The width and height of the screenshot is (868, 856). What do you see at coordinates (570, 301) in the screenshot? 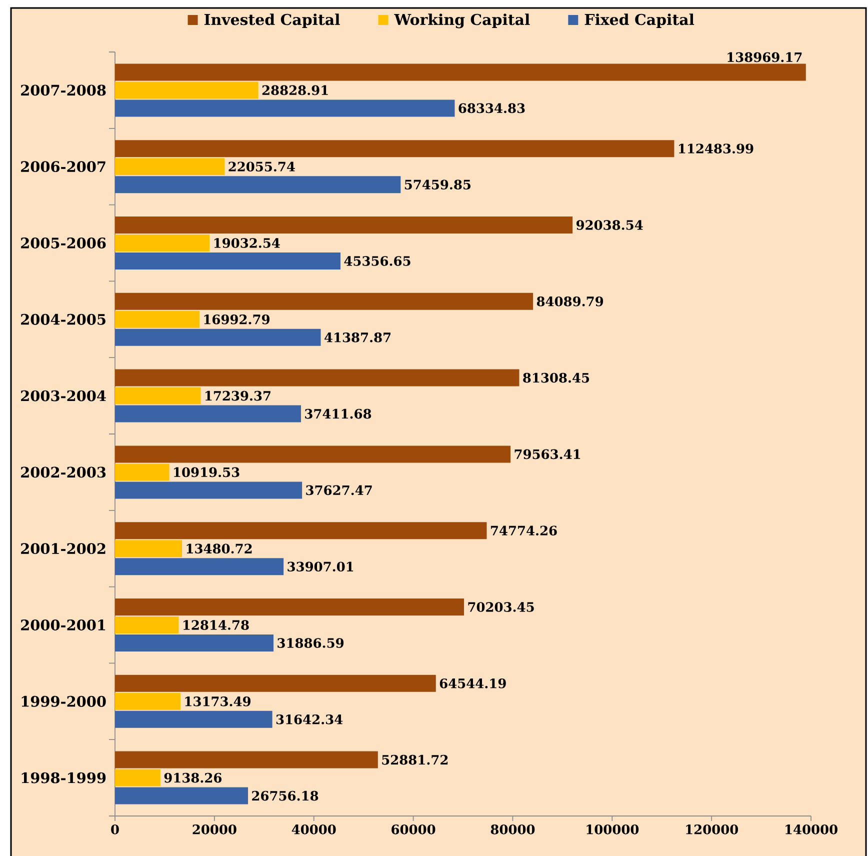
I see `data-label: 84089.79` at bounding box center [570, 301].